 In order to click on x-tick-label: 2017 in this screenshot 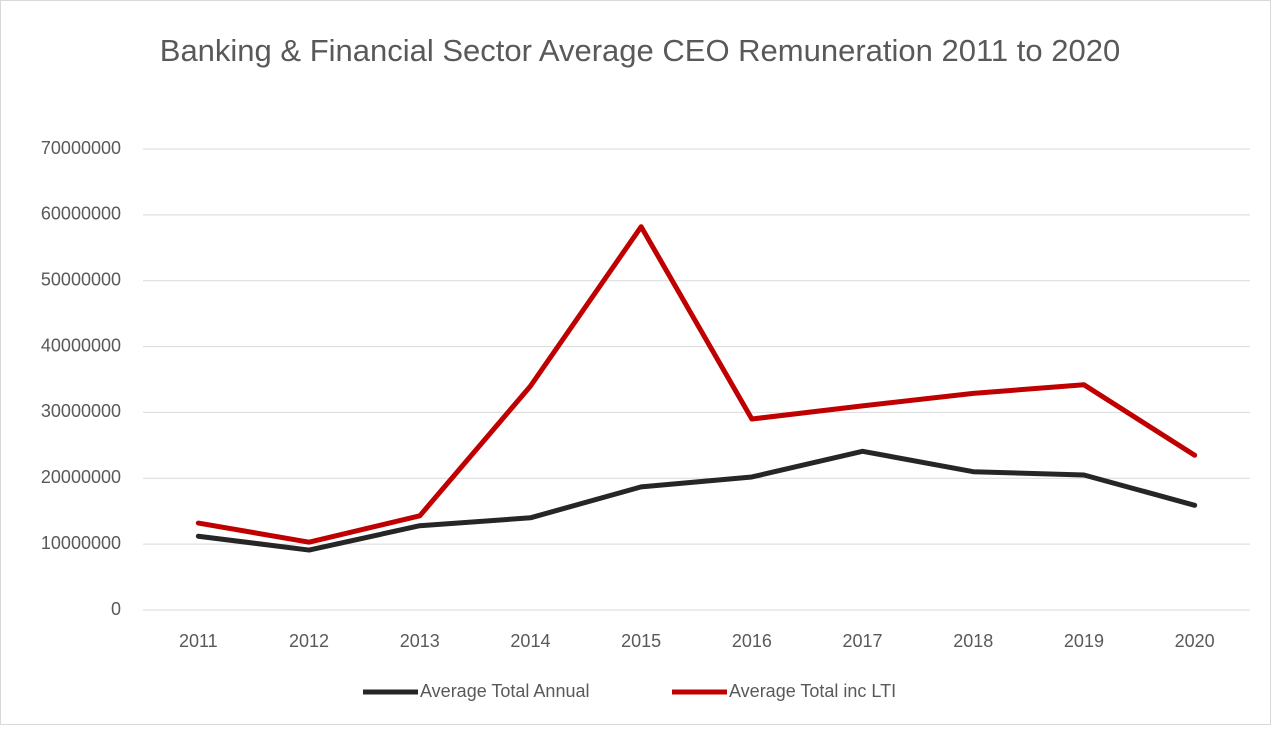, I will do `click(863, 641)`.